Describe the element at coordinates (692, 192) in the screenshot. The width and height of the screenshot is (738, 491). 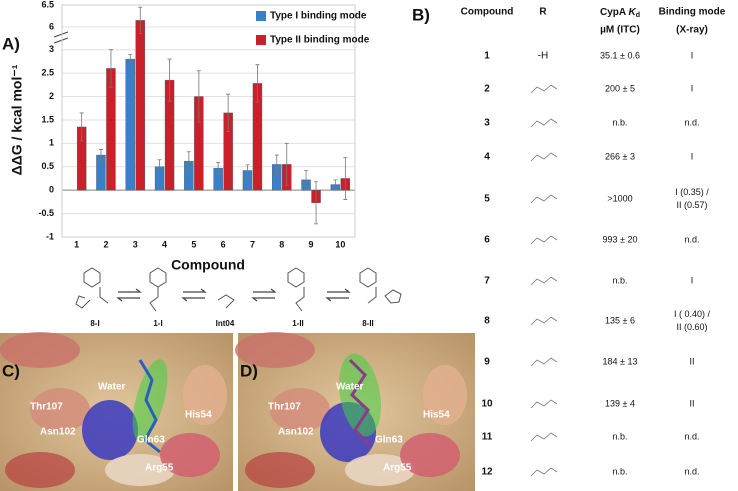
I see `binding-mode: I (0.35) /` at that location.